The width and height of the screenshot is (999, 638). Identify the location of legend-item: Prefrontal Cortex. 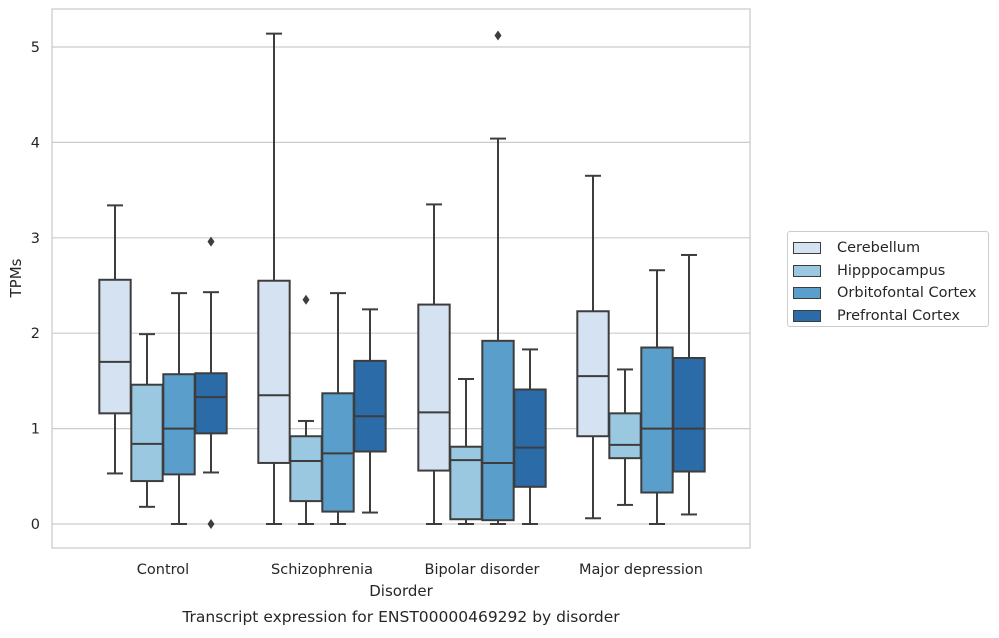
(888, 316).